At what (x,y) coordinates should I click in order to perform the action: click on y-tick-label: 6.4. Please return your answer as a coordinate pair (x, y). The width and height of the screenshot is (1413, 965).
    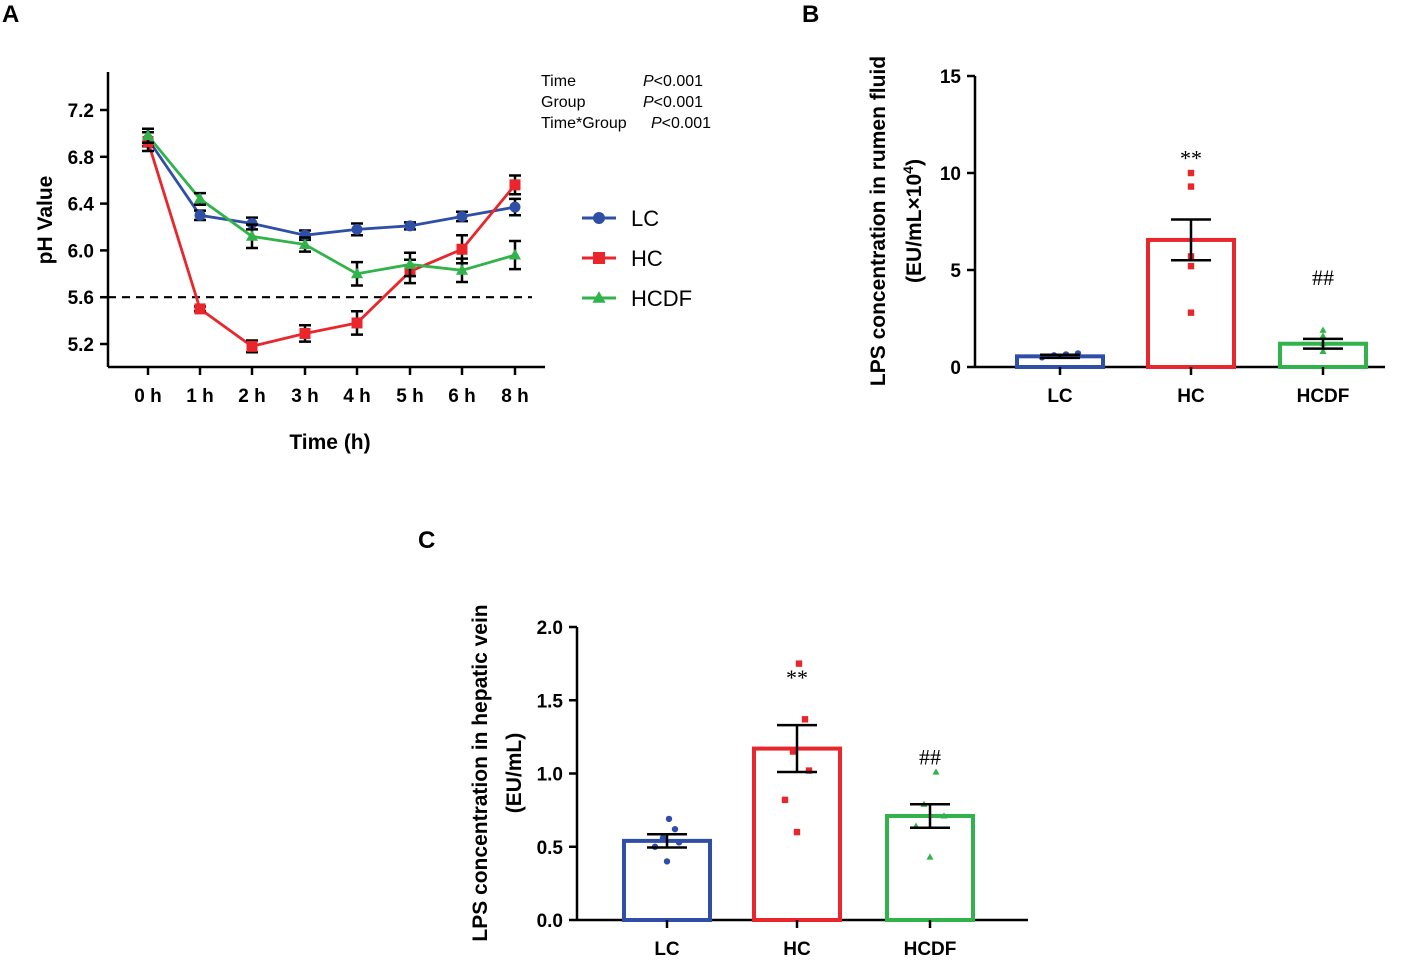
    Looking at the image, I should click on (81, 205).